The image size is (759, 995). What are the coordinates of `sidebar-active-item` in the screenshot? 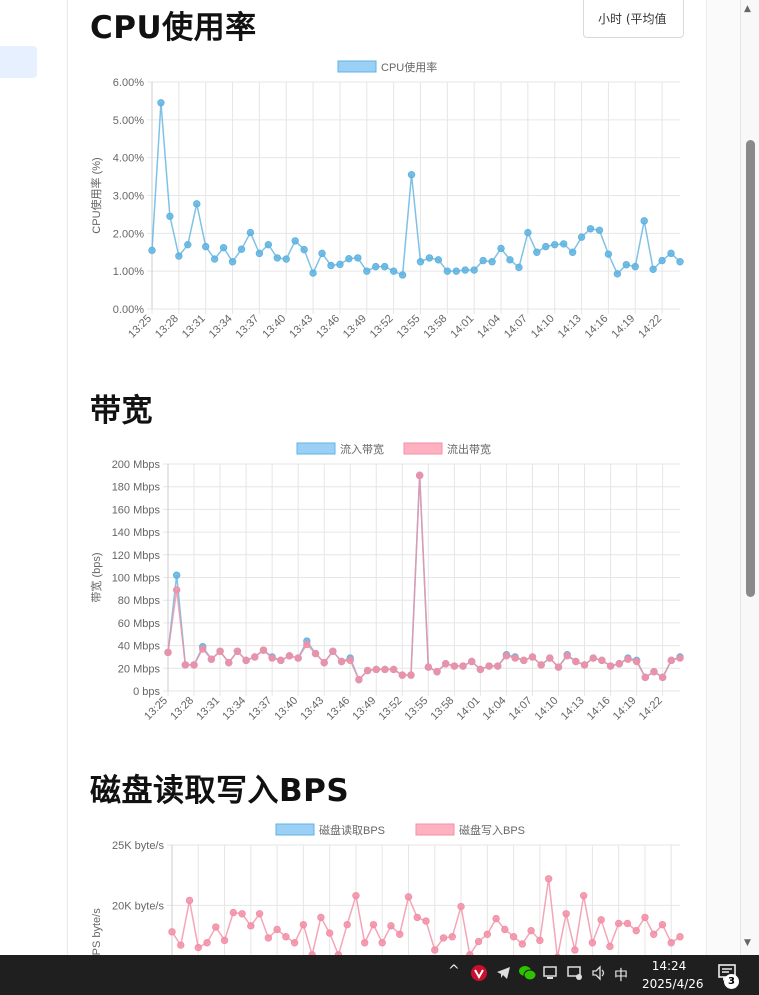 It's located at (18, 62).